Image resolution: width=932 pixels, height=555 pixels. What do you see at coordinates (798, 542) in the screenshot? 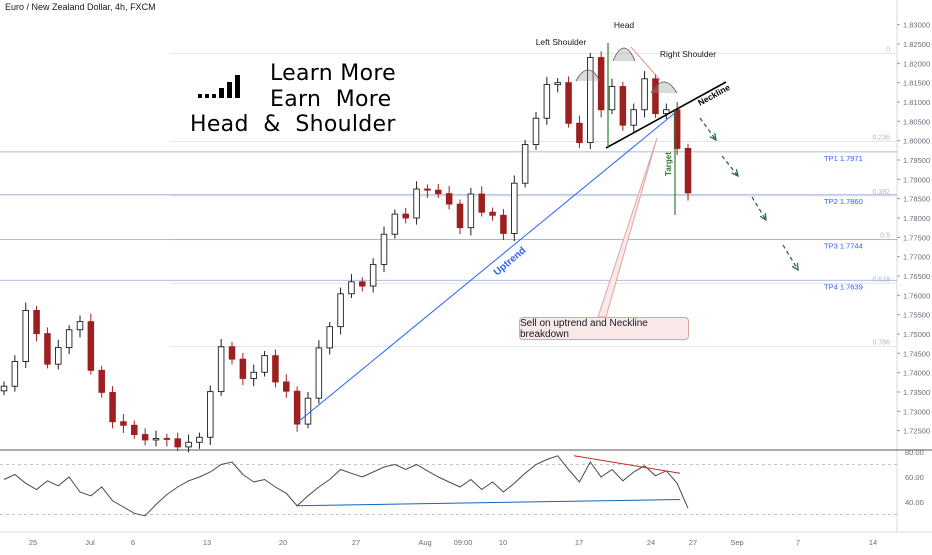
I see `time-tick-label: 7` at bounding box center [798, 542].